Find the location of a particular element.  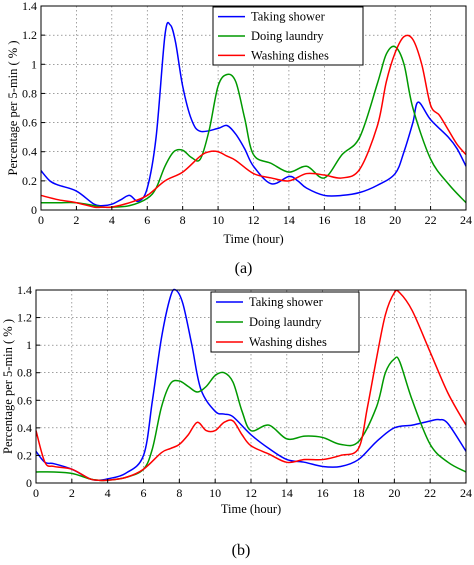

panel-label: (b) is located at coordinates (241, 550).